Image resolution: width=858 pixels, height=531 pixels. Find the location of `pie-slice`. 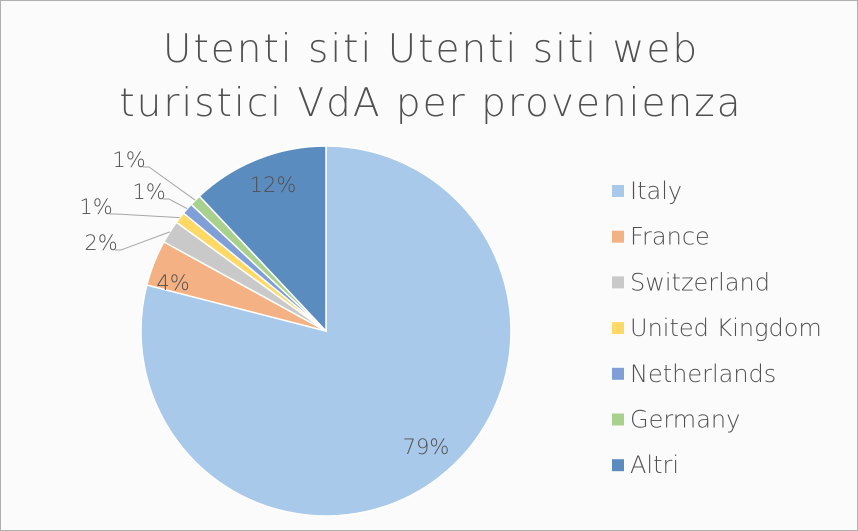

pie-slice is located at coordinates (262, 239).